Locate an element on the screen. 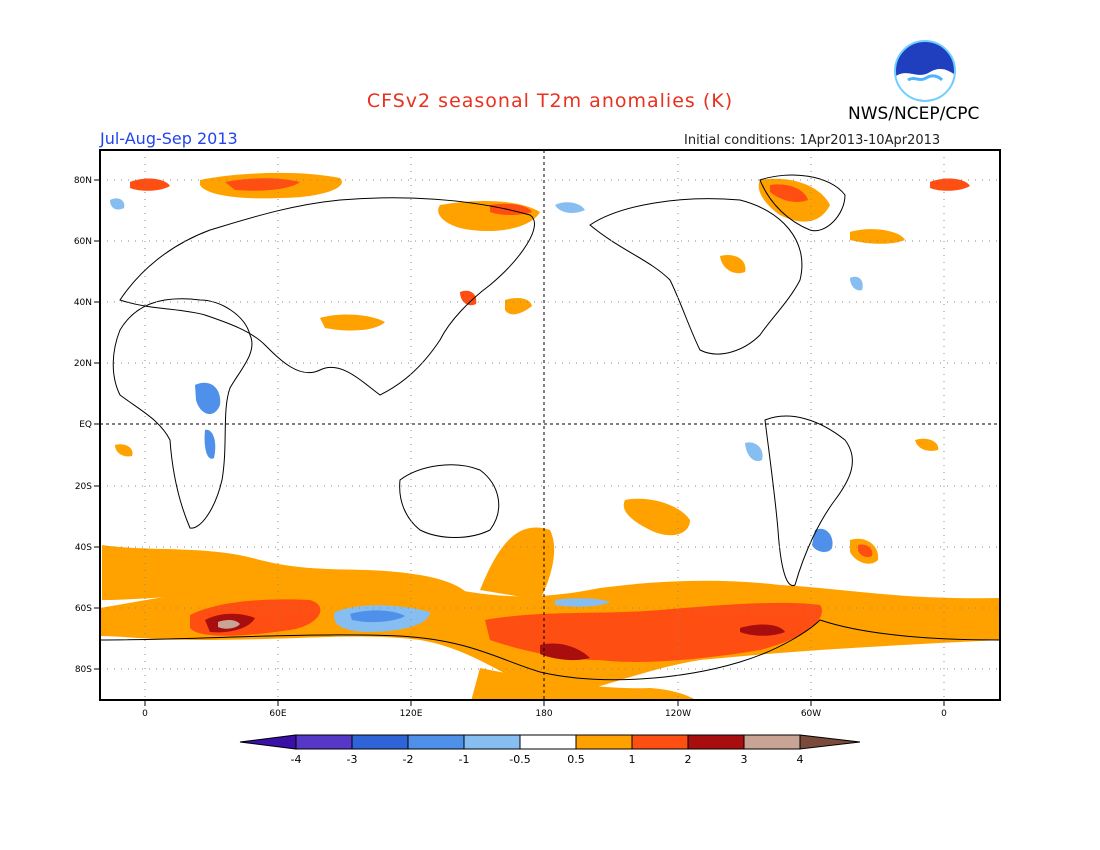  south-indian-warm-patch is located at coordinates (286, 572).